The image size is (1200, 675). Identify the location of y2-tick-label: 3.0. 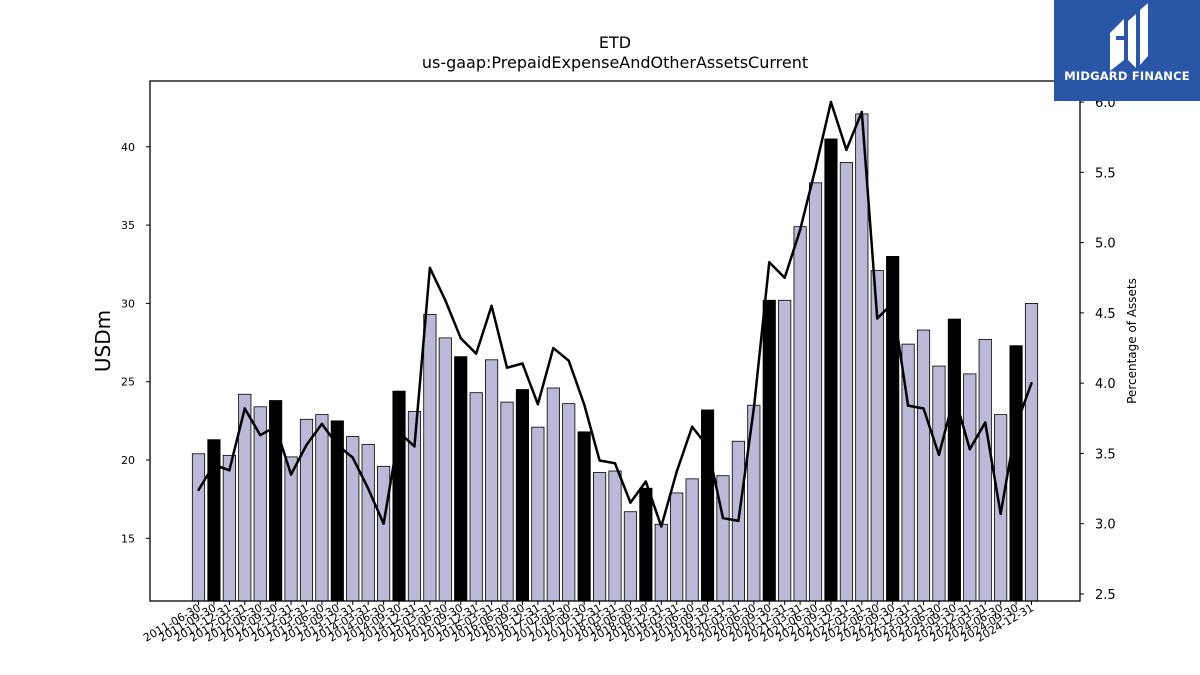
(1105, 525).